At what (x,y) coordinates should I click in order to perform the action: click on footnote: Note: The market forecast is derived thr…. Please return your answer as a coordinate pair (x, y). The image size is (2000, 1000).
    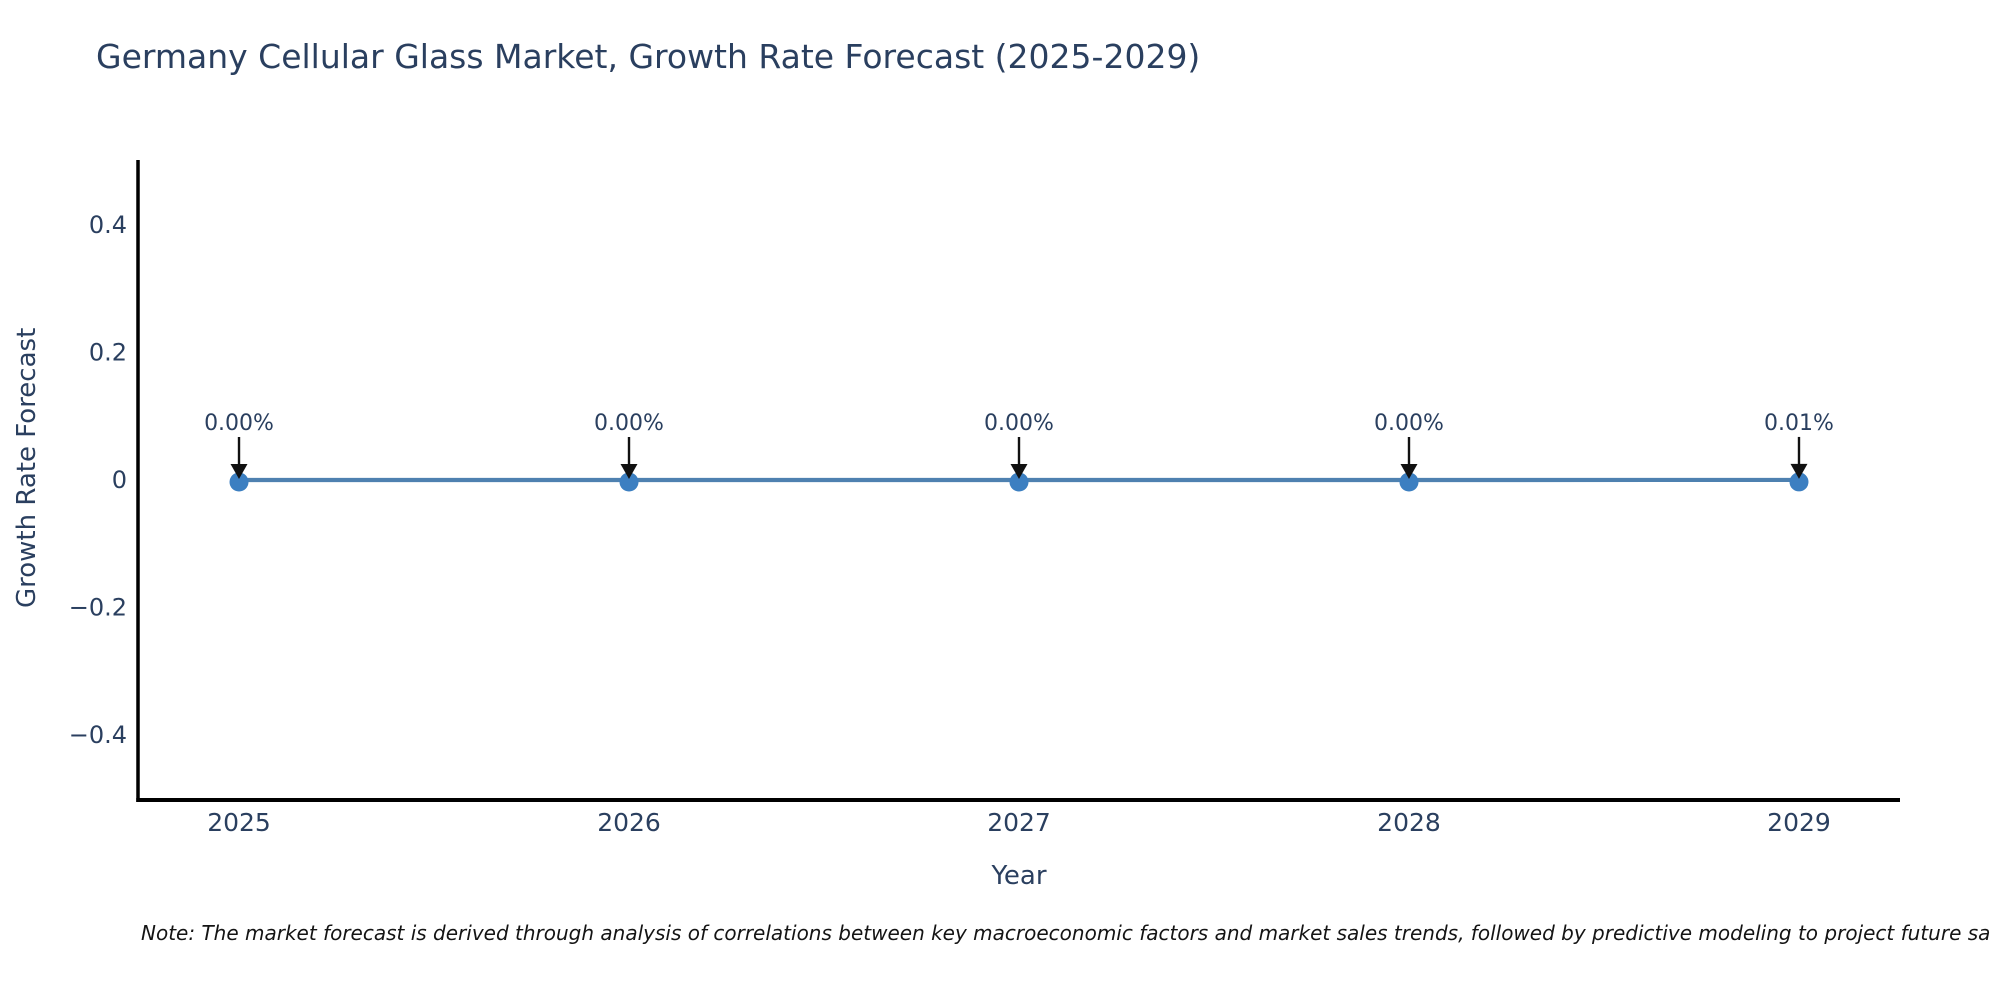
    Looking at the image, I should click on (1066, 933).